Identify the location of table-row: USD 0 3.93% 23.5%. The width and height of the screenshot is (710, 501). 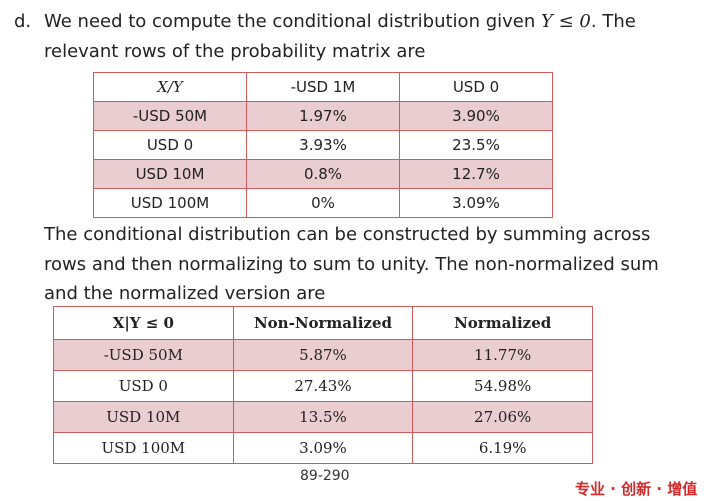
(323, 145).